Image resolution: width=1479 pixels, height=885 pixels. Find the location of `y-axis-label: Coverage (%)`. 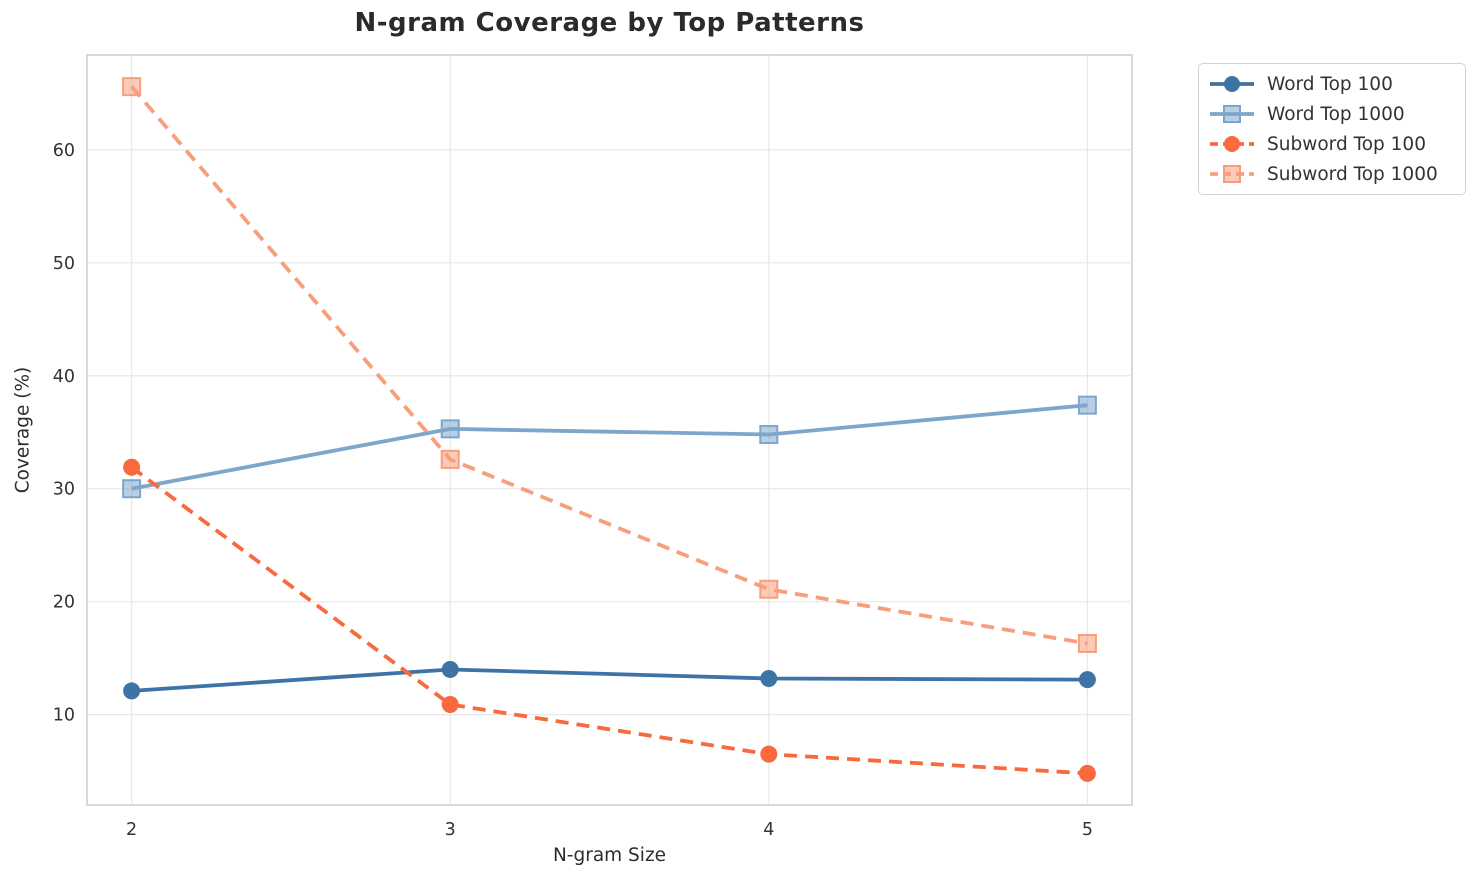

y-axis-label: Coverage (%) is located at coordinates (23, 430).